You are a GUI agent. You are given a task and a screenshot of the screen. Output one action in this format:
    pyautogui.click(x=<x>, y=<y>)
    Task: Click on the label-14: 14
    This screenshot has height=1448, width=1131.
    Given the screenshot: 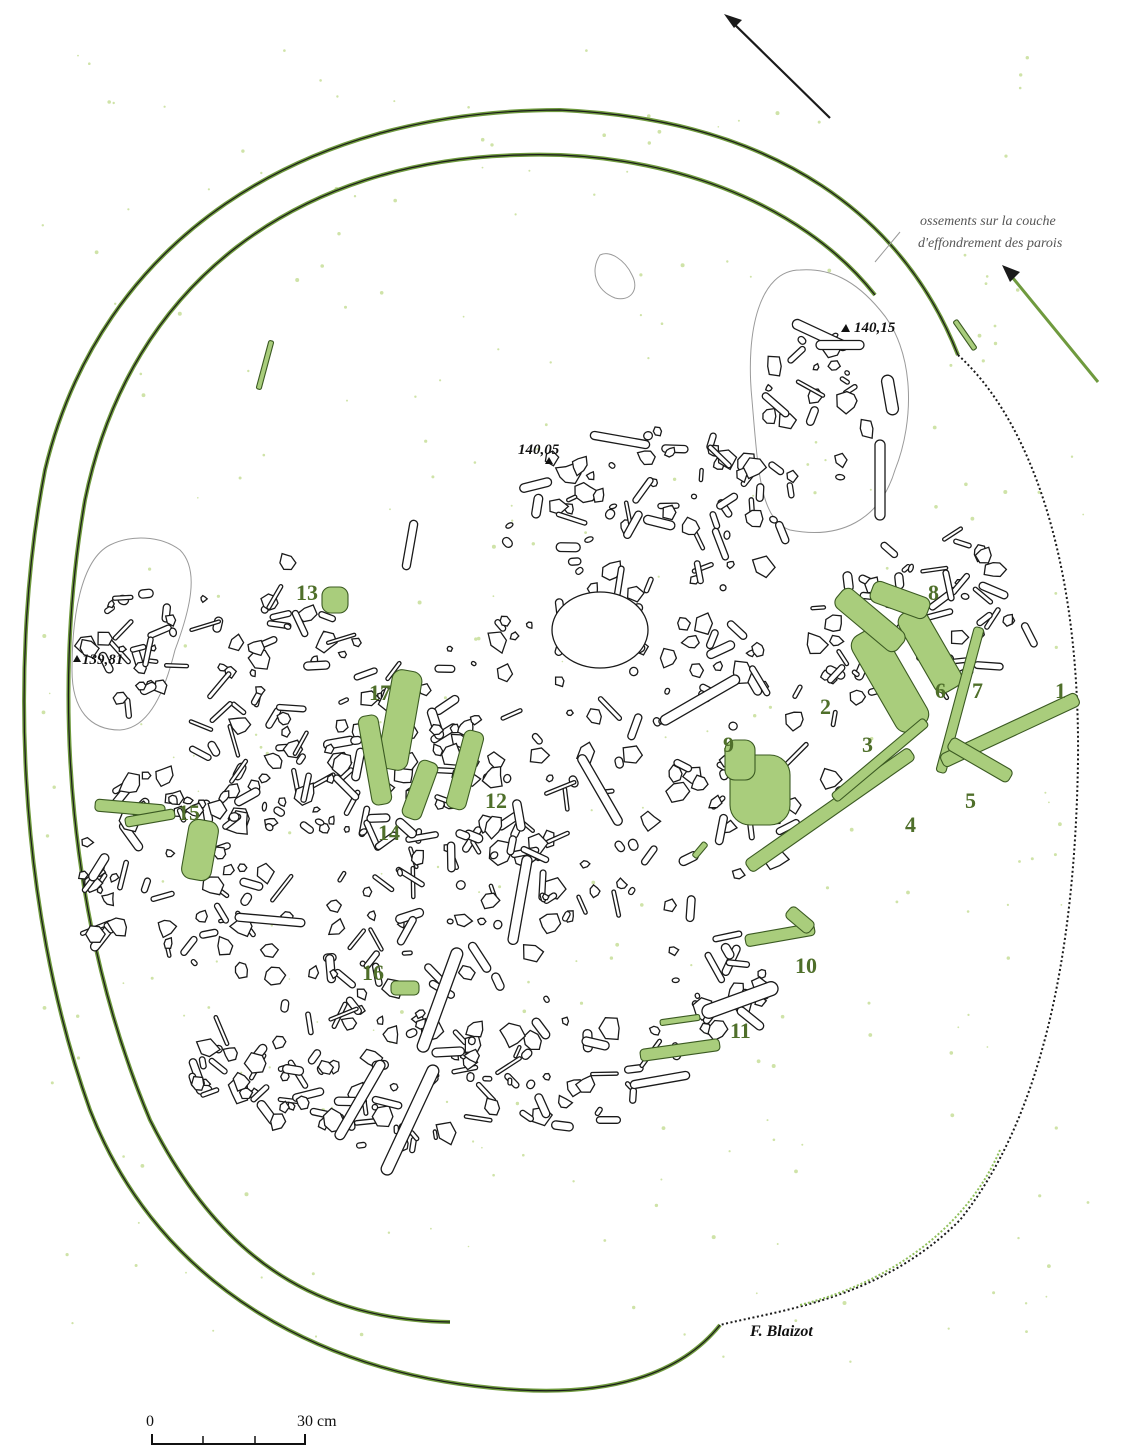 What is the action you would take?
    pyautogui.click(x=389, y=832)
    